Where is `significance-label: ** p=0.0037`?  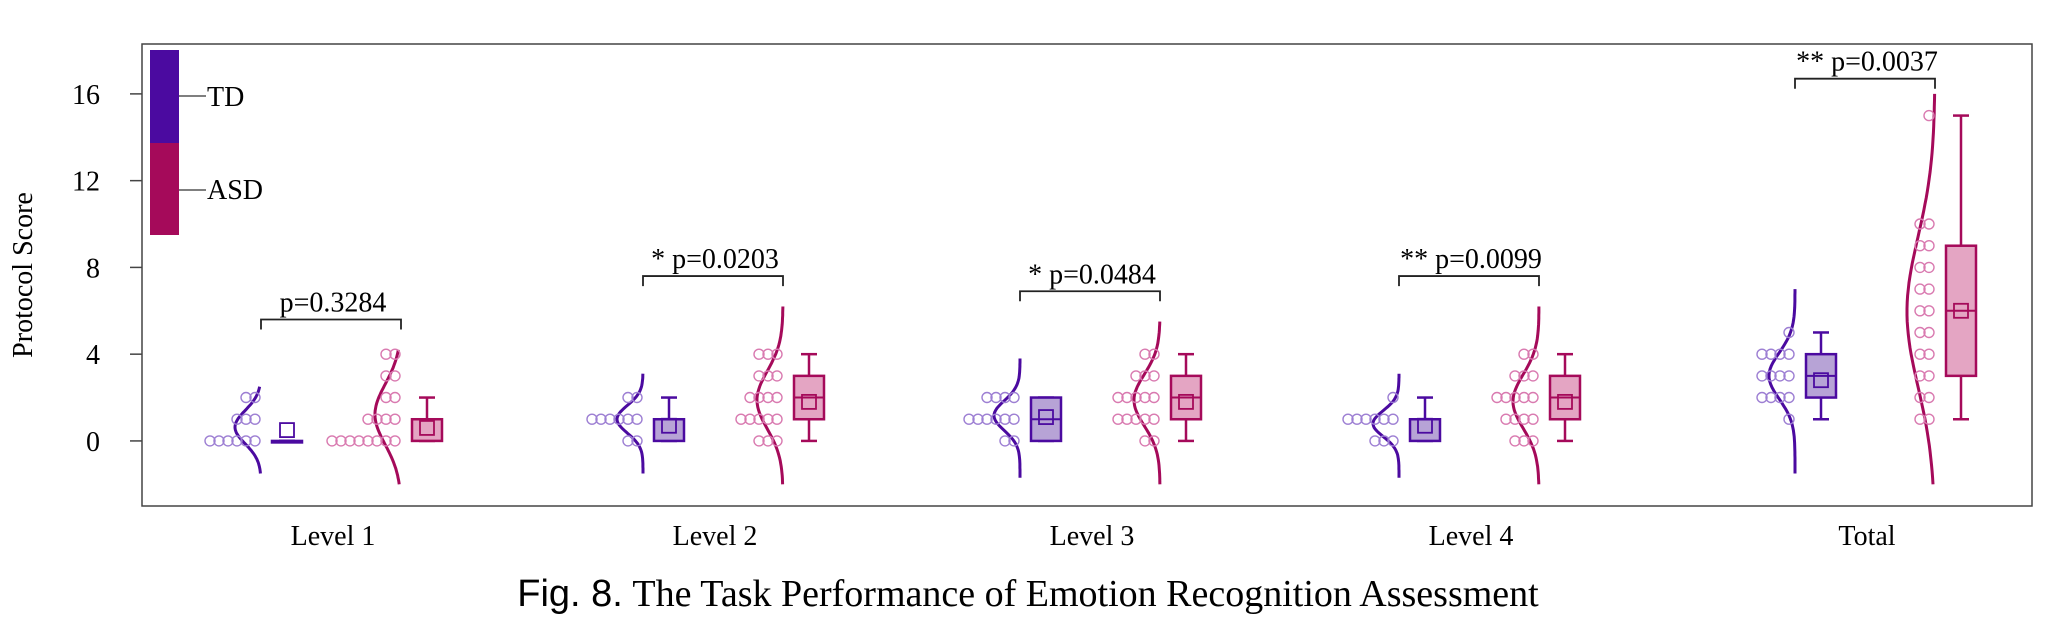
significance-label: ** p=0.0037 is located at coordinates (1867, 62).